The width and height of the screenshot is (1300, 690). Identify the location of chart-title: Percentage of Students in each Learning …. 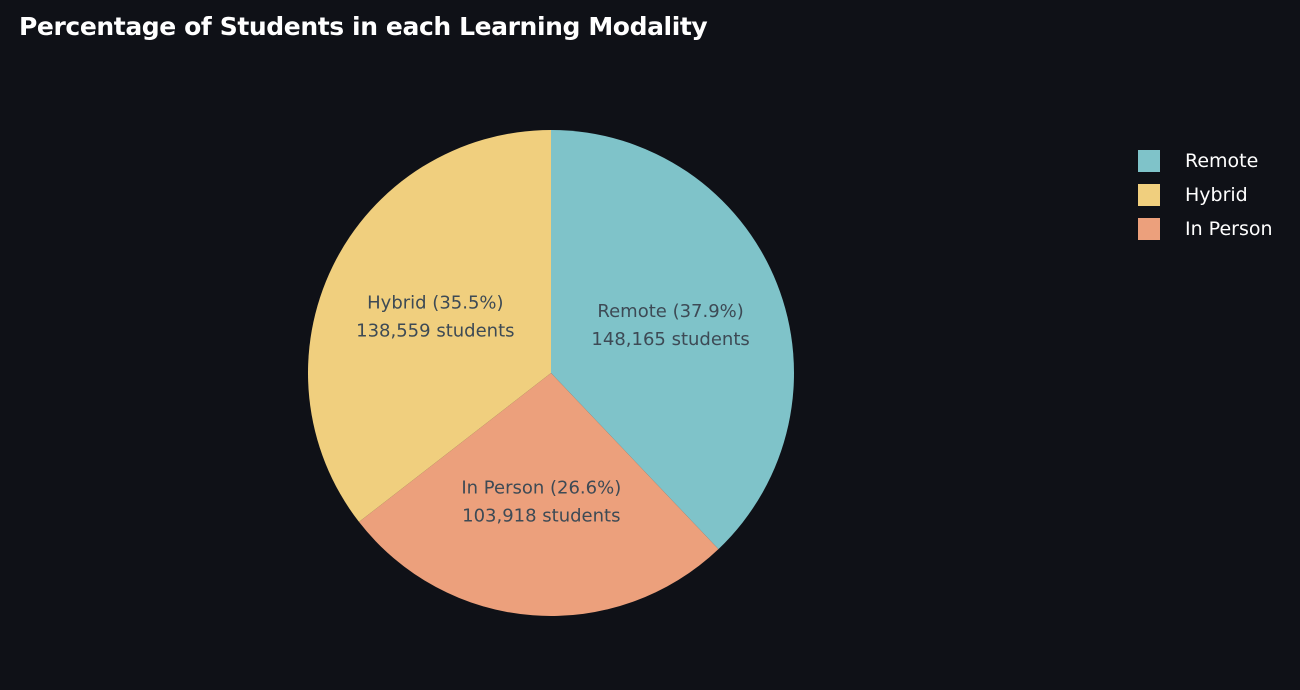
(363, 26).